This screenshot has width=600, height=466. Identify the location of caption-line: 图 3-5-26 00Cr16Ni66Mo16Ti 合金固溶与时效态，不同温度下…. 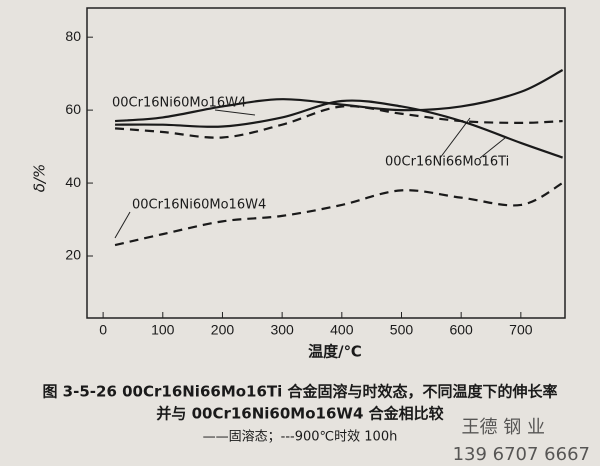
(299, 392).